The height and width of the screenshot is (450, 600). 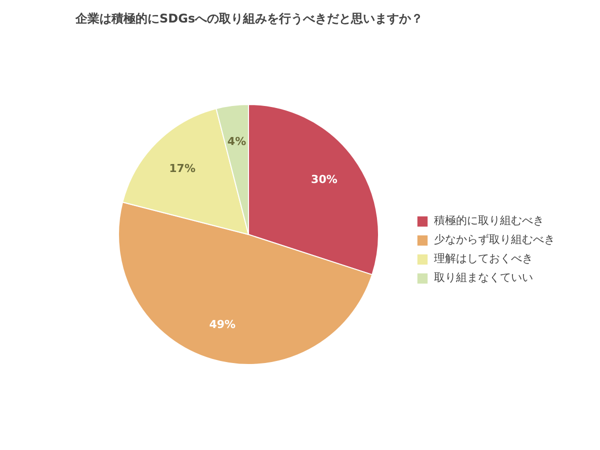 I want to click on legend-label: 積極的に取り組むべき, so click(x=489, y=220).